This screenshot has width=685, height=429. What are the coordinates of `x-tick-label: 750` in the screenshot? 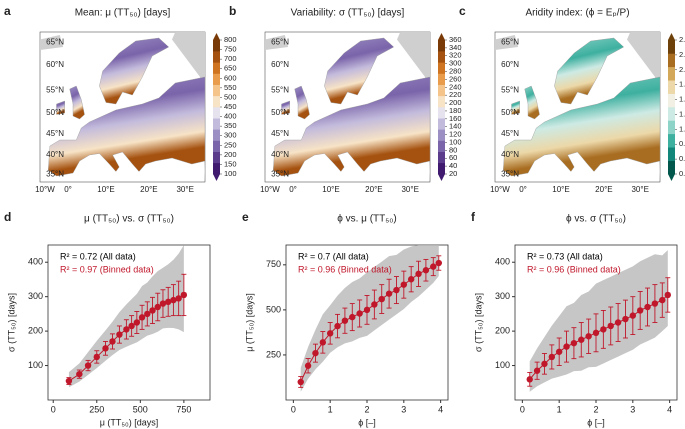 It's located at (183, 409).